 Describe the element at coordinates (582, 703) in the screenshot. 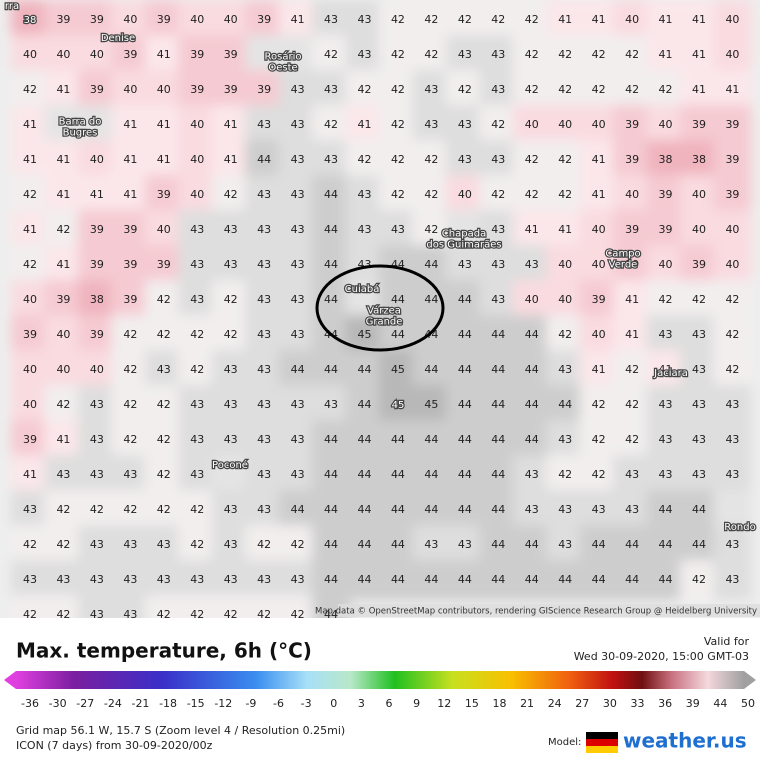

I see `colorbar-label: 27` at that location.